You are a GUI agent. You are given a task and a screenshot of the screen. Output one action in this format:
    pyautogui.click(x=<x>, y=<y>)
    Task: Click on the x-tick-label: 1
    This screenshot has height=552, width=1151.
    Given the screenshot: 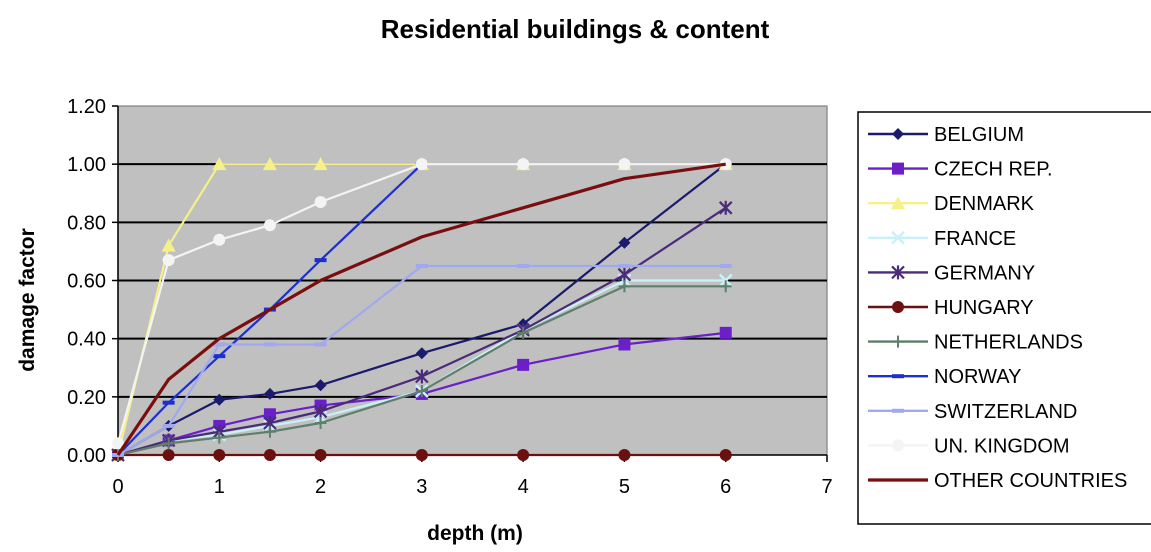 What is the action you would take?
    pyautogui.click(x=219, y=487)
    